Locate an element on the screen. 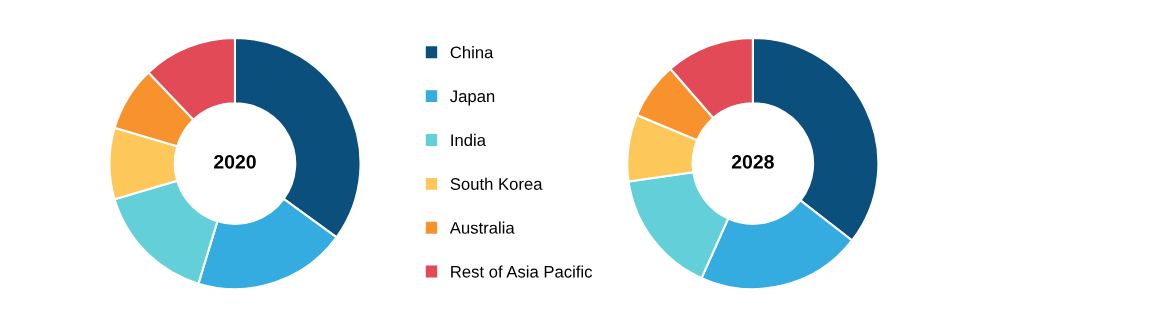 The height and width of the screenshot is (327, 1169). legend-label: Australia is located at coordinates (482, 227).